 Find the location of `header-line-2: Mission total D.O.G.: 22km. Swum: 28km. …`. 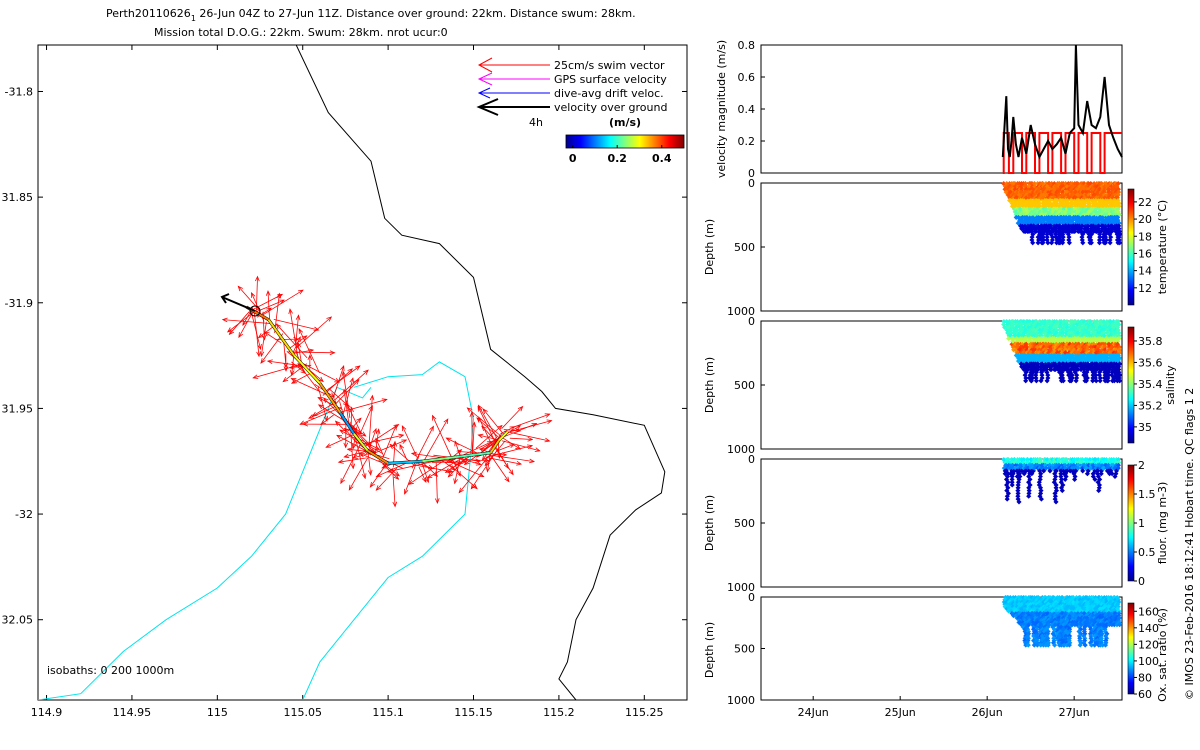

header-line-2: Mission total D.O.G.: 22km. Swum: 28km. … is located at coordinates (301, 32).